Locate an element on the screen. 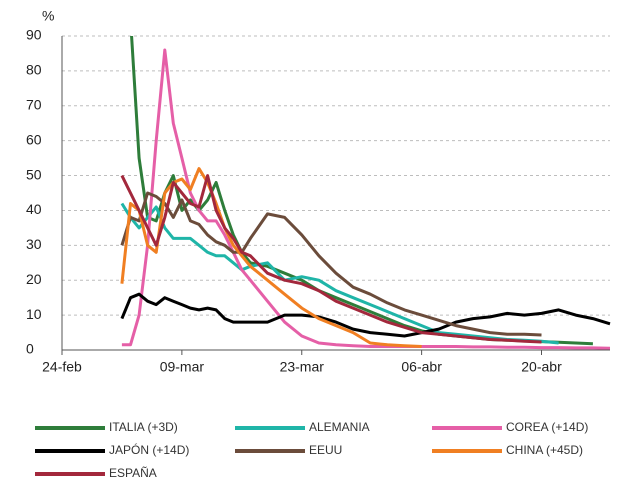  legend-label: EEUU is located at coordinates (325, 450).